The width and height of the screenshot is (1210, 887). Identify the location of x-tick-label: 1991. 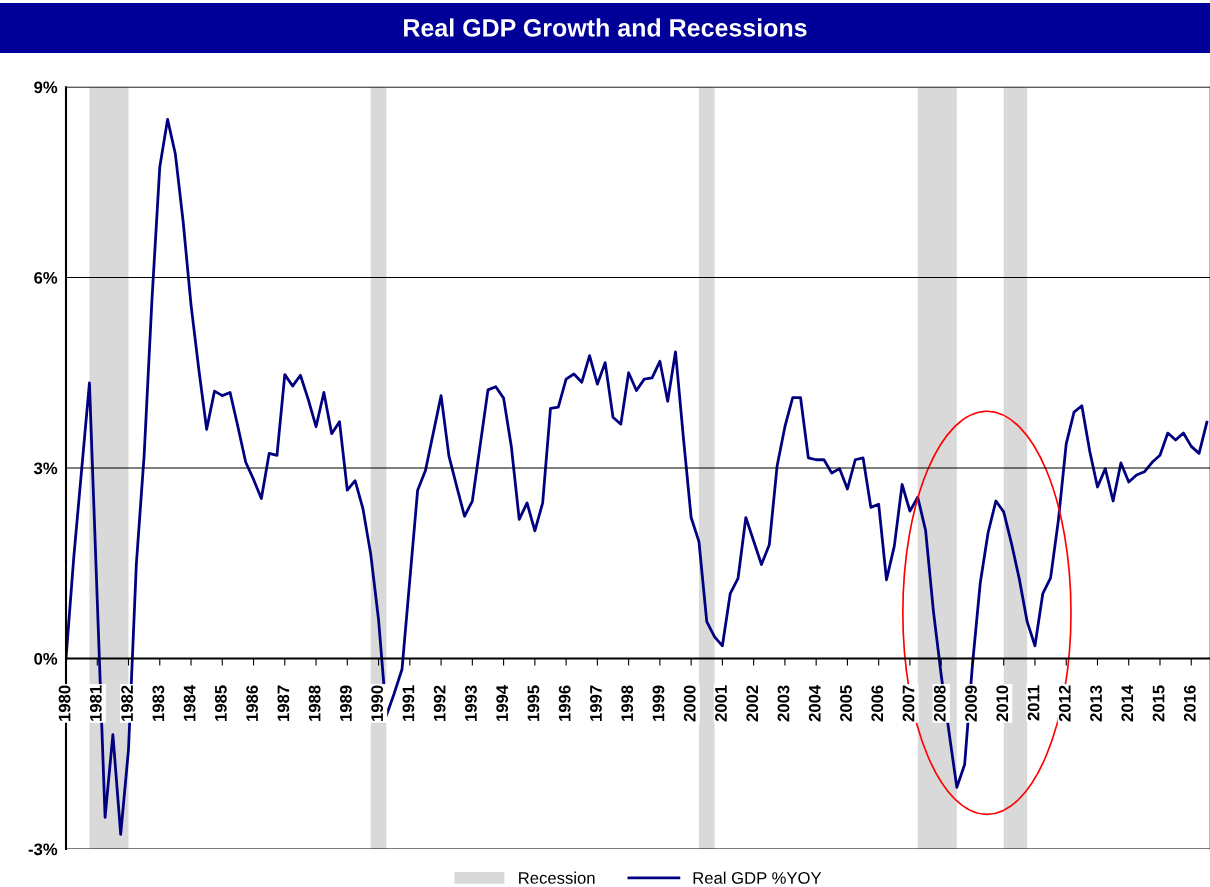
(408, 703).